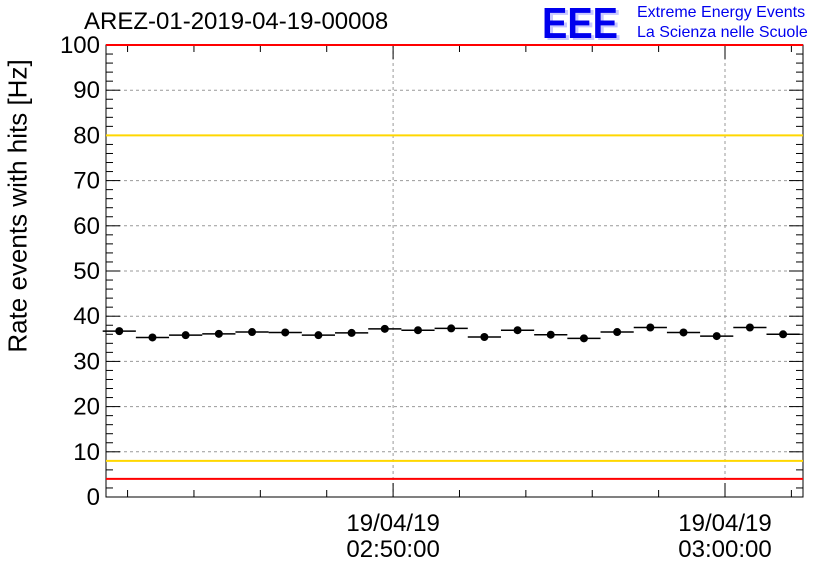 This screenshot has width=836, height=572. Describe the element at coordinates (86, 226) in the screenshot. I see `y-tick-label: 60` at that location.